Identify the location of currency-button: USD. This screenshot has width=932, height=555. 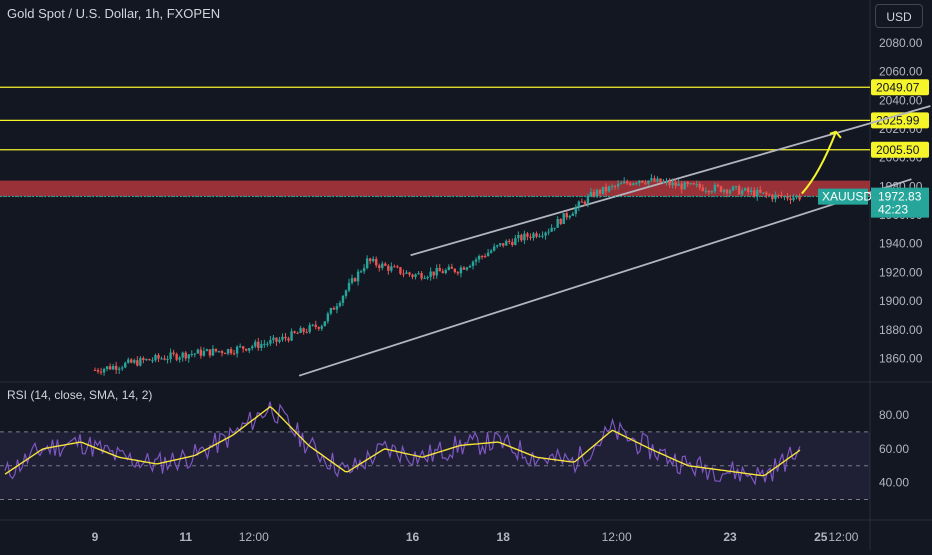
(899, 16).